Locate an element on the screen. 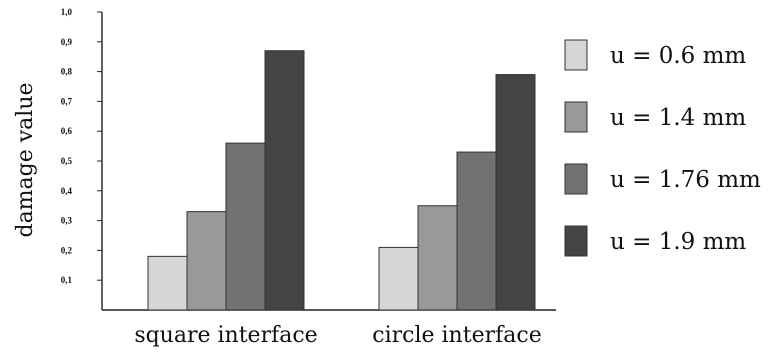  legend-label: u = 1.76 mm is located at coordinates (685, 180).